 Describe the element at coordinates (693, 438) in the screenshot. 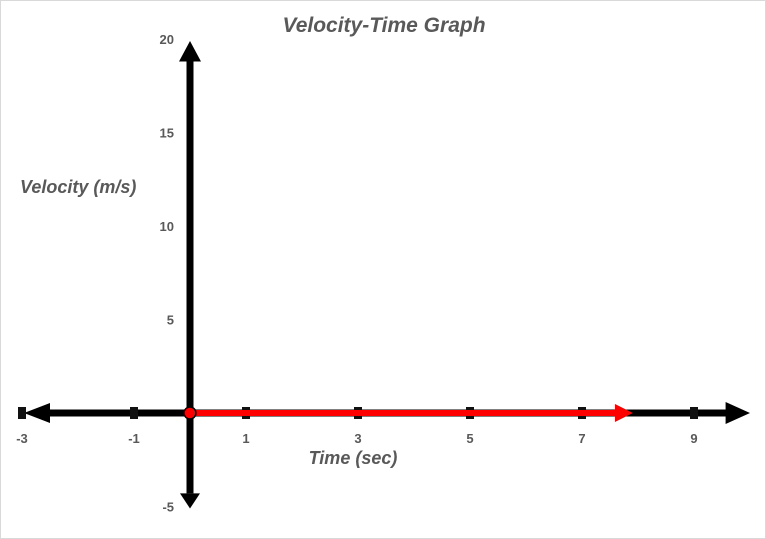

I see `x-tick-label: 9` at that location.